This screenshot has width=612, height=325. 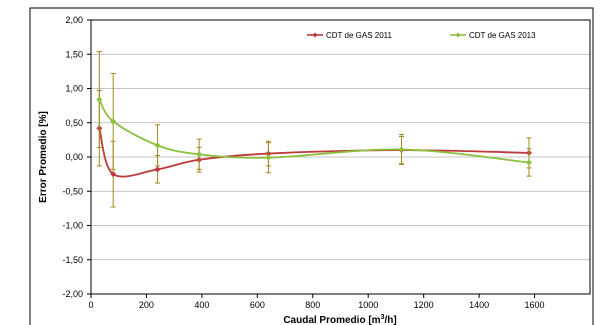 What do you see at coordinates (72, 294) in the screenshot?
I see `y-tick-label: -2,00` at bounding box center [72, 294].